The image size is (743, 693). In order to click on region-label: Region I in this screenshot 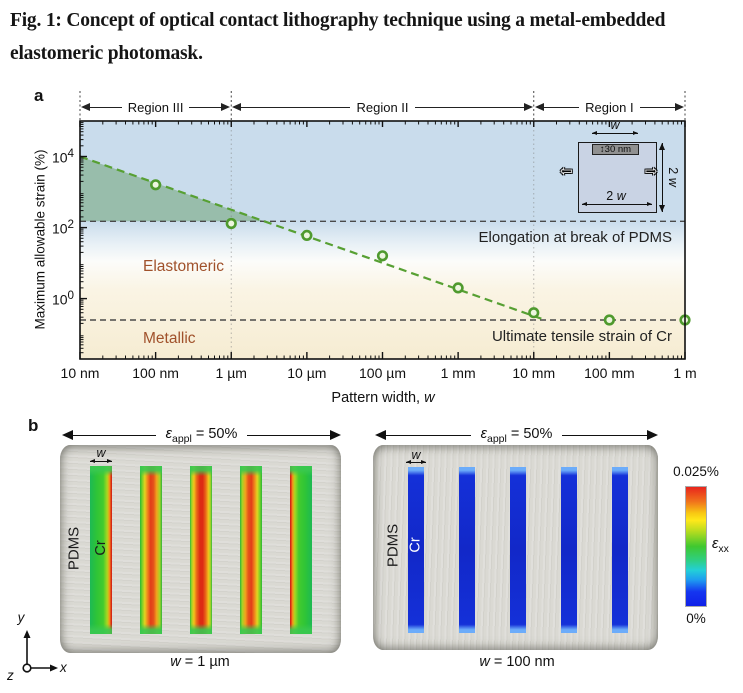, I will do `click(609, 107)`.